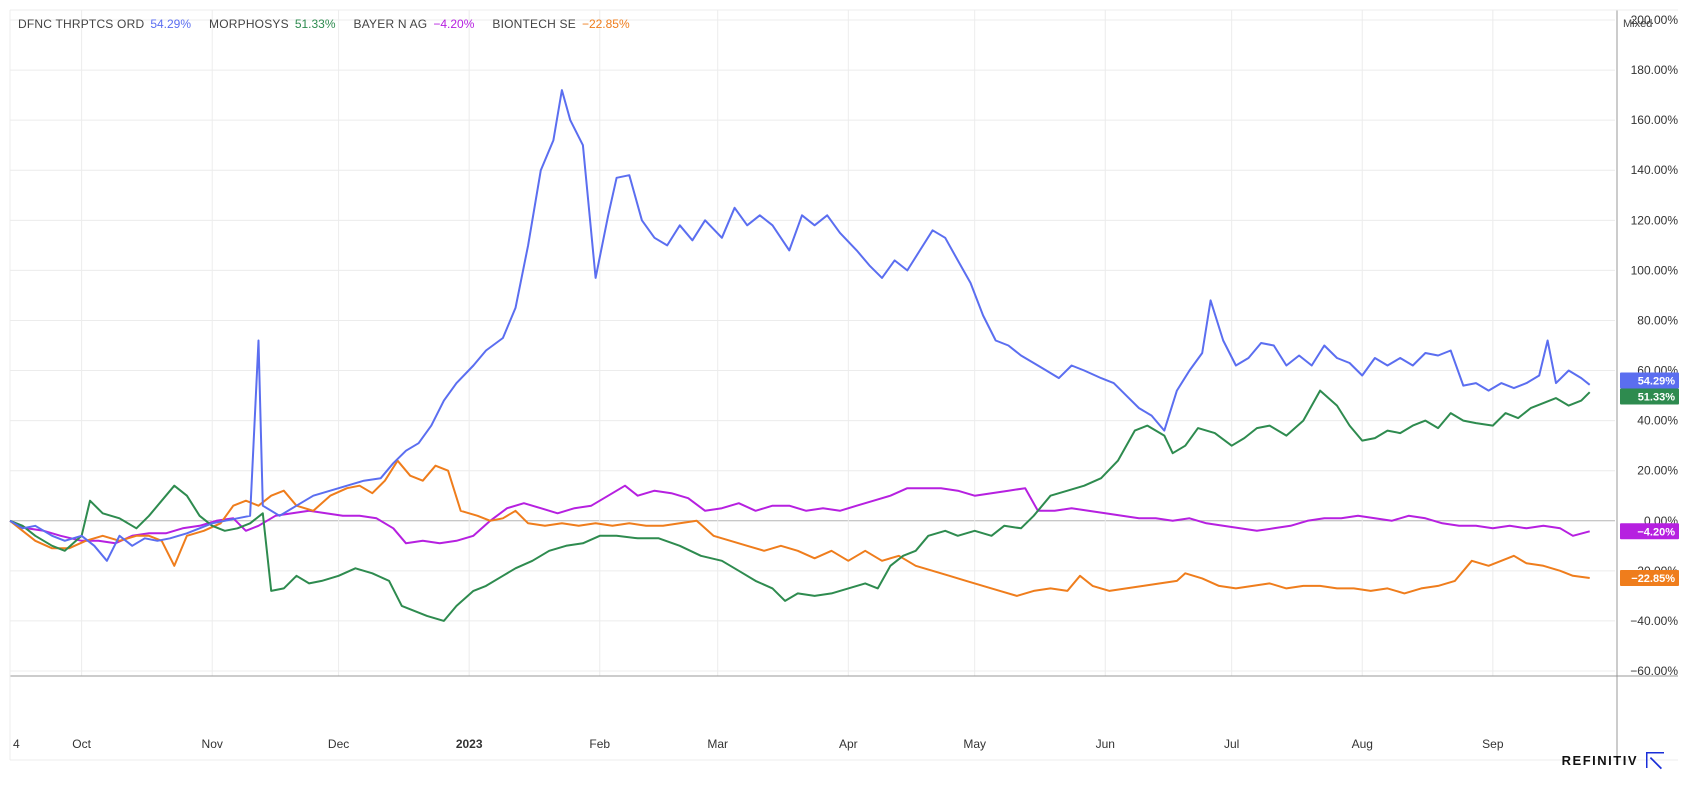 The image size is (1690, 788). What do you see at coordinates (171, 24) in the screenshot?
I see `legend-series-change: 54.29%` at bounding box center [171, 24].